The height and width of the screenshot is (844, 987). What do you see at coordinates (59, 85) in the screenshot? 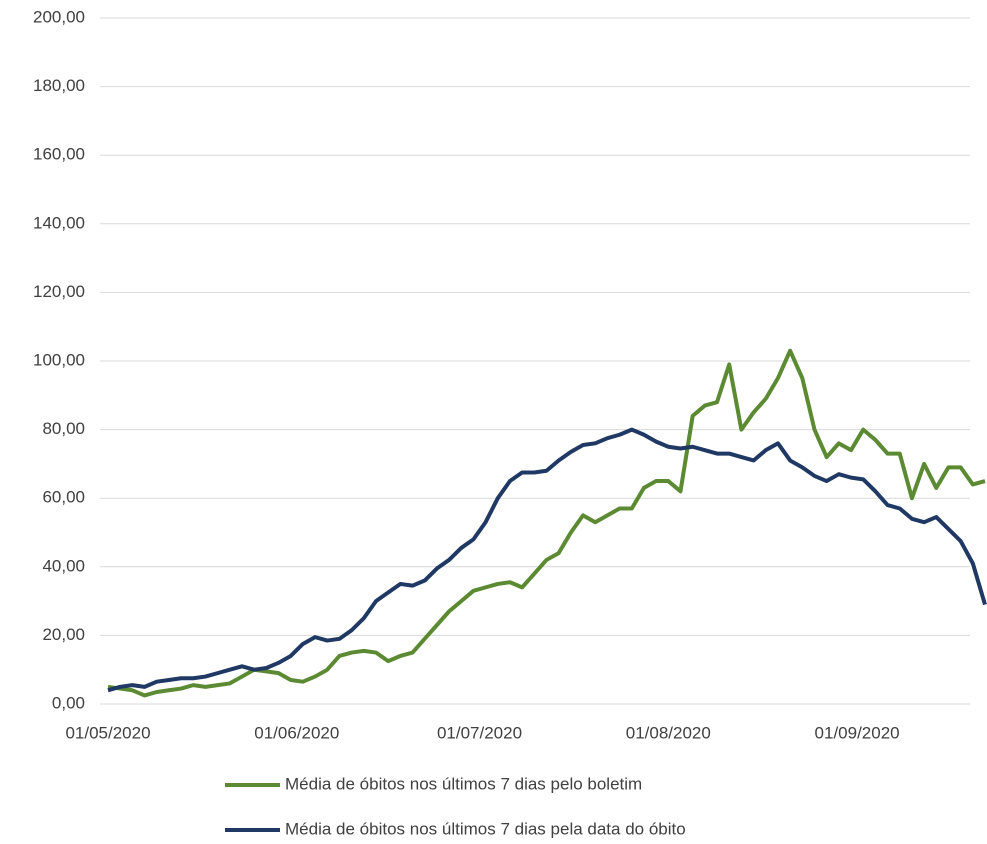
I see `y-tick-label: 180,00` at bounding box center [59, 85].